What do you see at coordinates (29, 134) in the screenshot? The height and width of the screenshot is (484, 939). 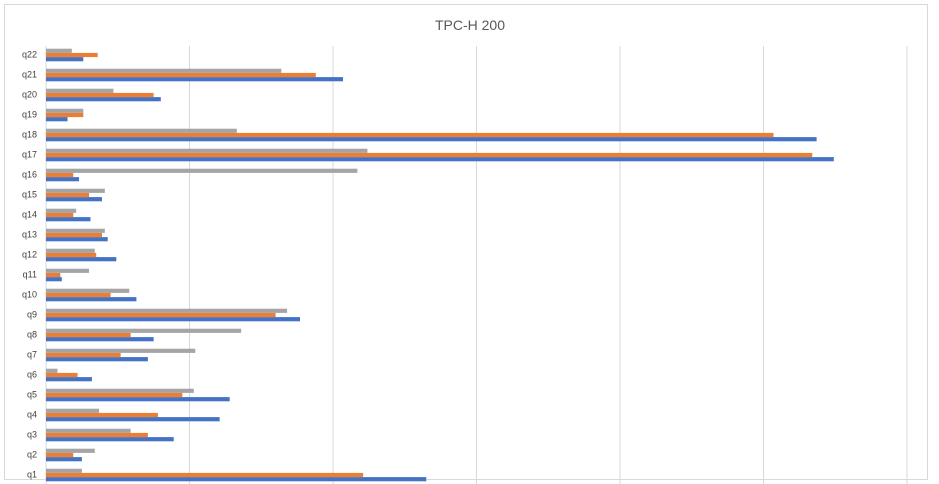 I see `category-tick-label: q18` at bounding box center [29, 134].